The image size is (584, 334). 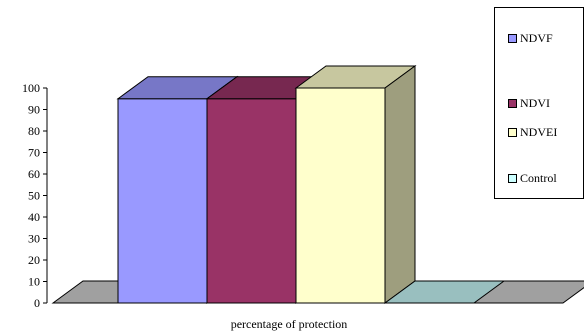 I want to click on legend-label: NDVF, so click(x=536, y=38).